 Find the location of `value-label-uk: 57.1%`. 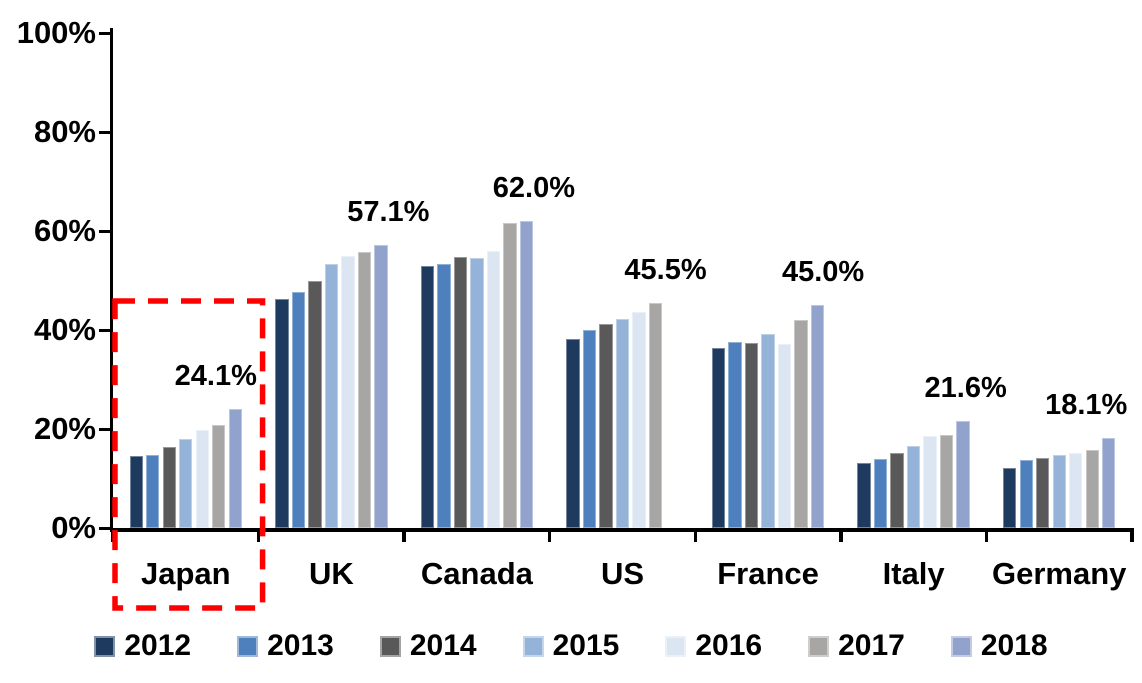

value-label-uk: 57.1% is located at coordinates (388, 212).